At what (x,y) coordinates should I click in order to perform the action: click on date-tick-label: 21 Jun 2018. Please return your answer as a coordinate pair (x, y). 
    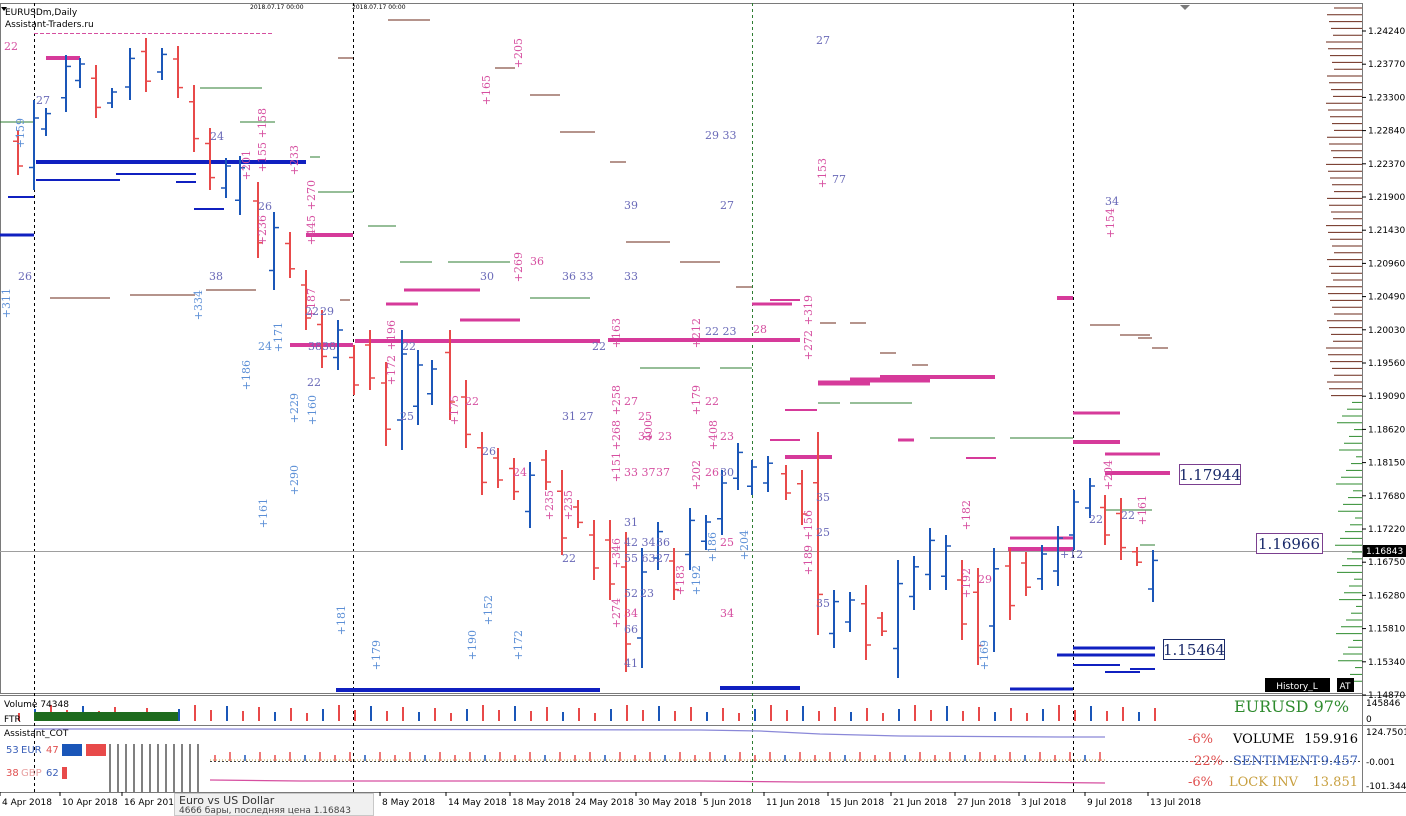
    Looking at the image, I should click on (920, 803).